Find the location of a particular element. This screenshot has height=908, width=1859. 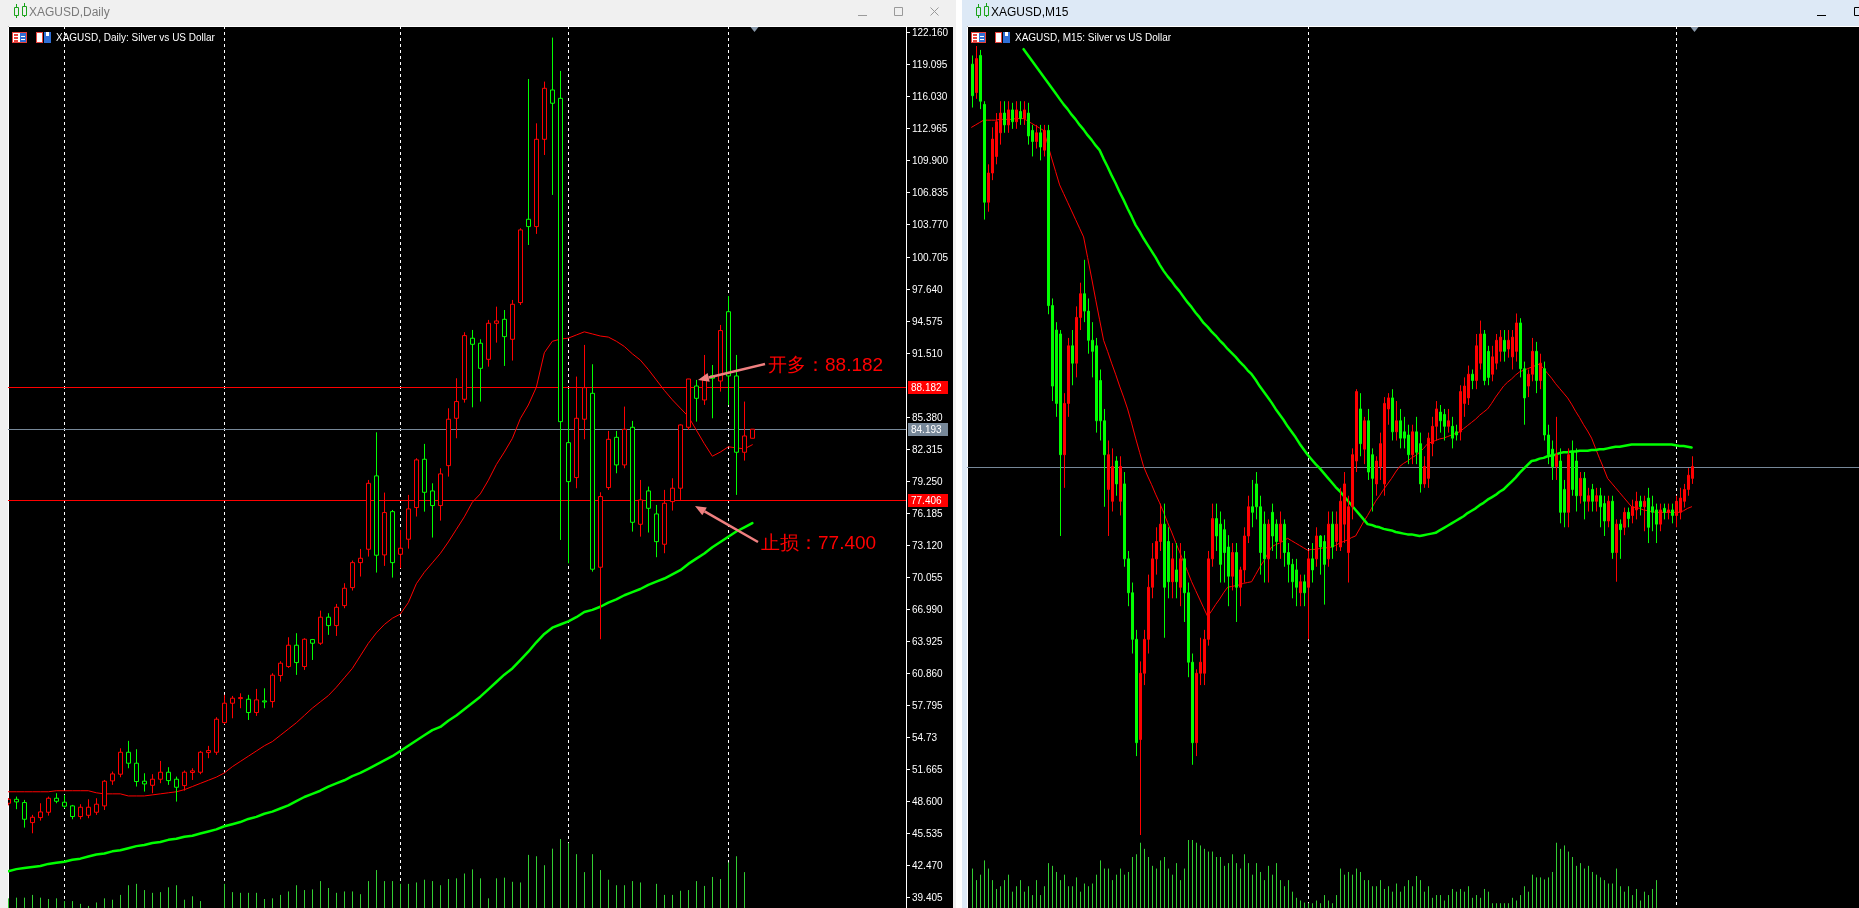

y-tick-label: 45.535 is located at coordinates (928, 833).